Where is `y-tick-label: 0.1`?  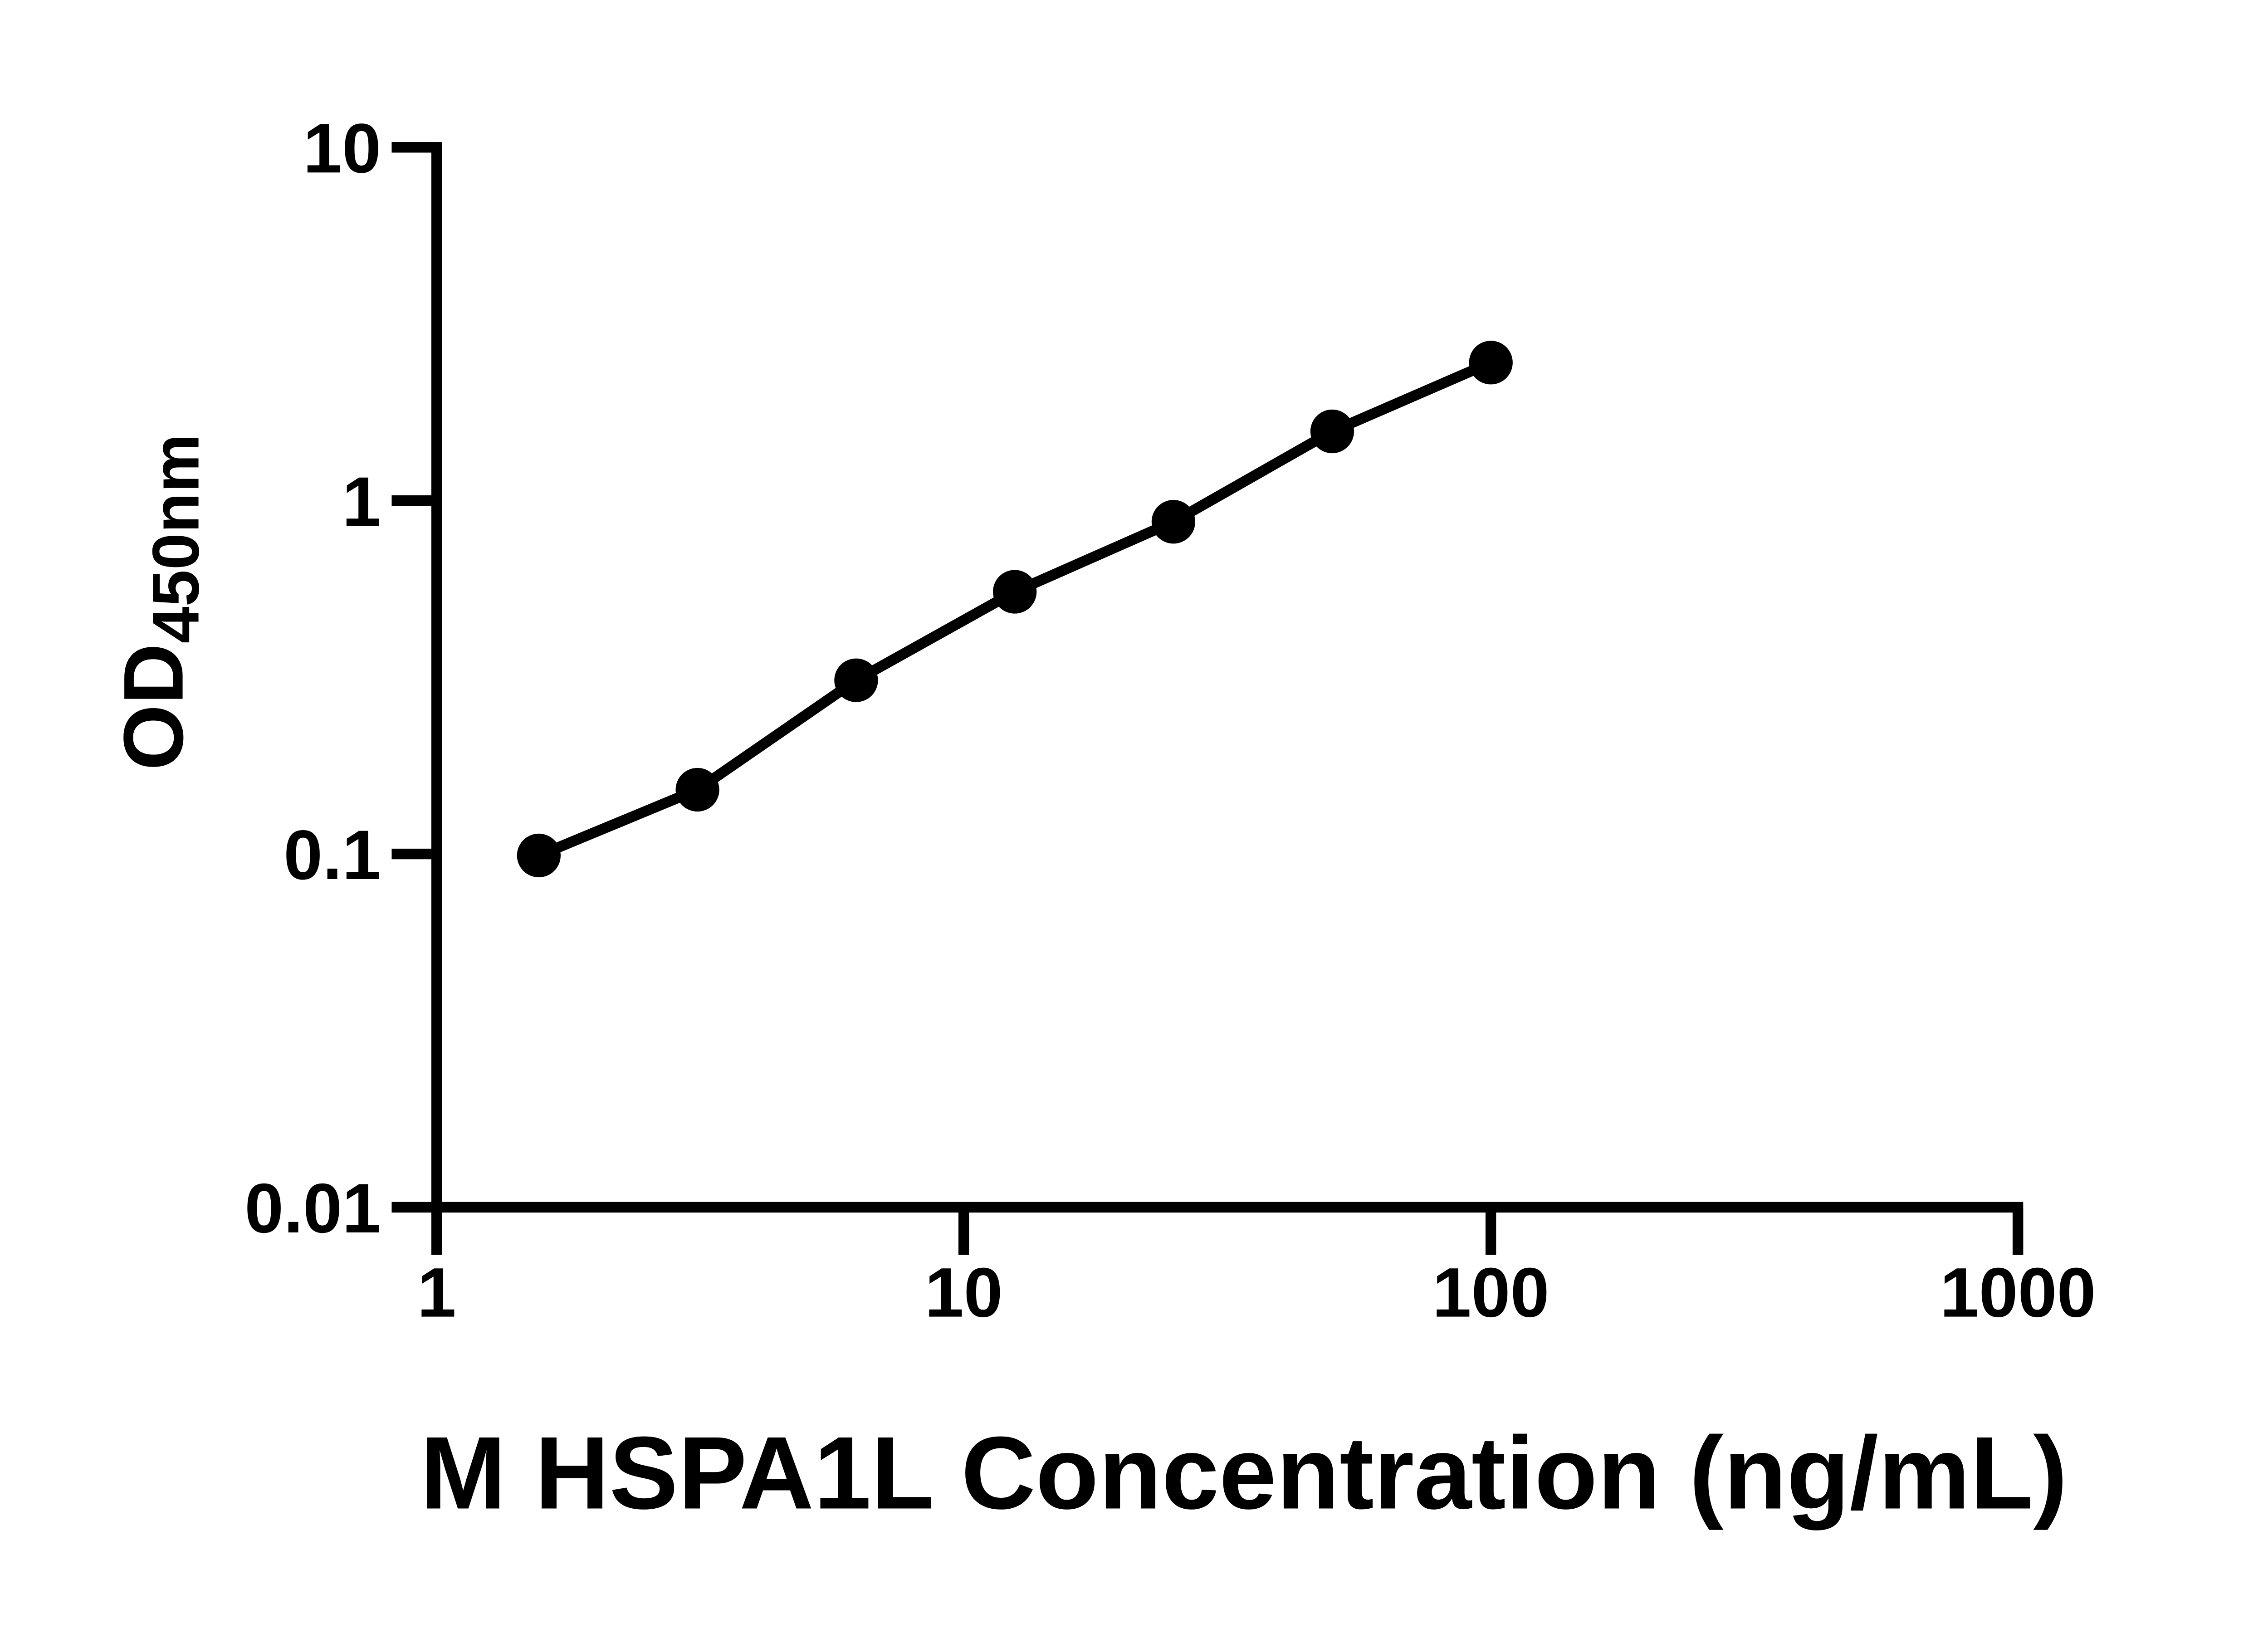
y-tick-label: 0.1 is located at coordinates (332, 855).